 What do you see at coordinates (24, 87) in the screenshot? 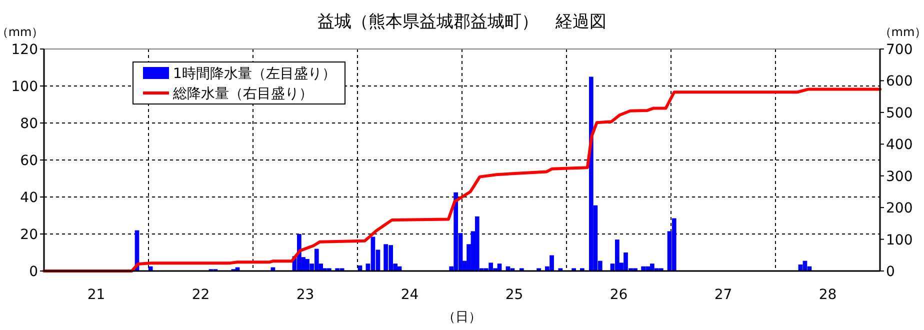
I see `y-tick-label: 100` at bounding box center [24, 87].